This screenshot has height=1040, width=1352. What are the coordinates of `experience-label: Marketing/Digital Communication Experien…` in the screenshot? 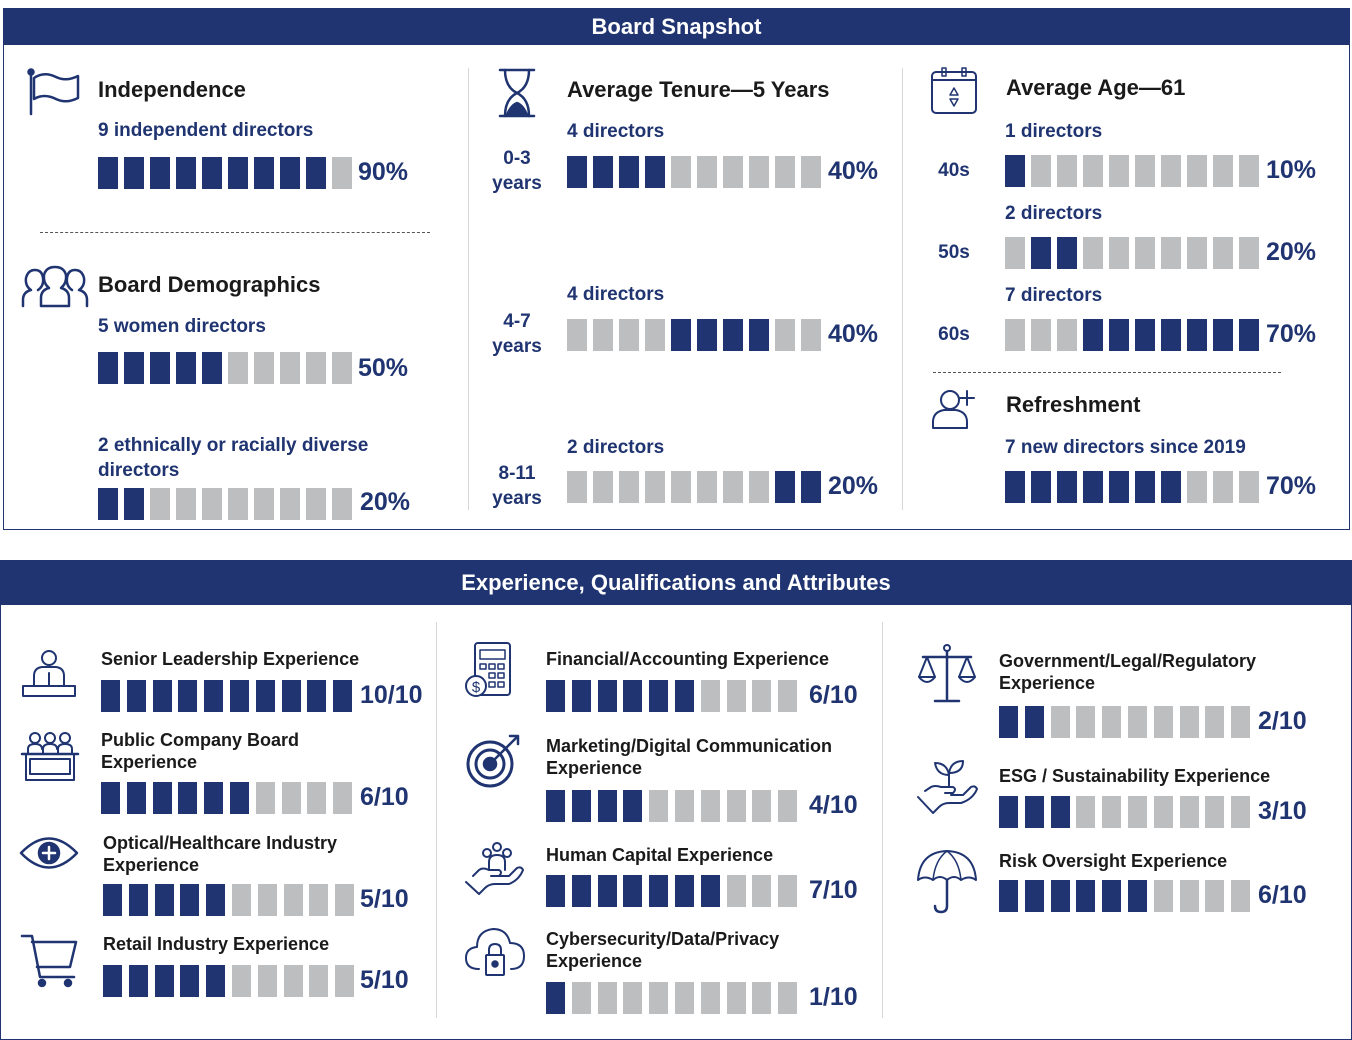 It's located at (689, 757).